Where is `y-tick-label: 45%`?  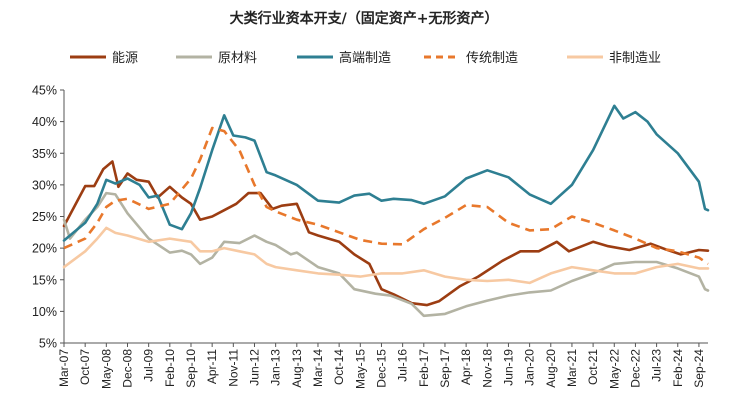 y-tick-label: 45% is located at coordinates (44, 91).